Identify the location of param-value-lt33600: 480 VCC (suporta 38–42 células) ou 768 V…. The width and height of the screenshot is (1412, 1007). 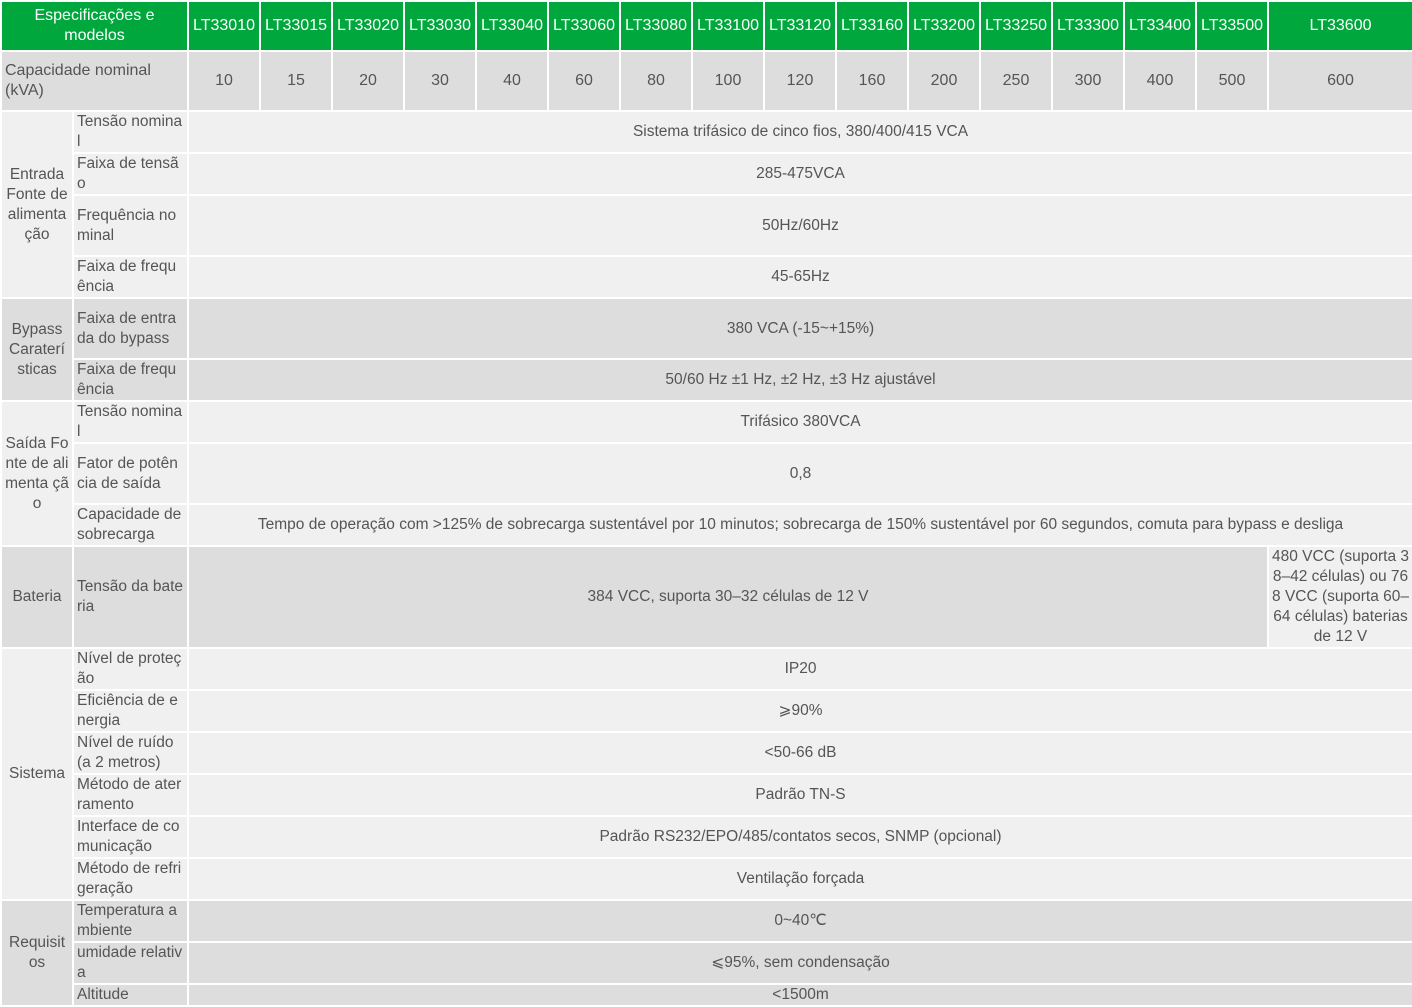
(1339, 597).